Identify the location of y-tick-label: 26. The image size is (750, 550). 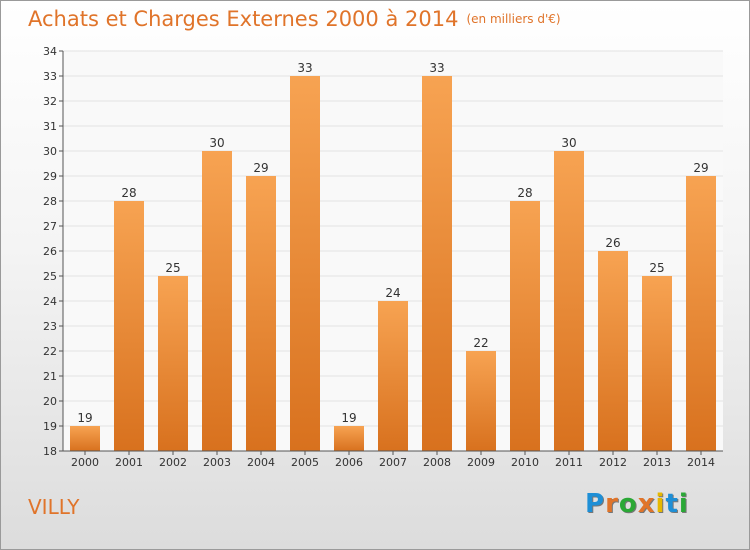
(50, 251).